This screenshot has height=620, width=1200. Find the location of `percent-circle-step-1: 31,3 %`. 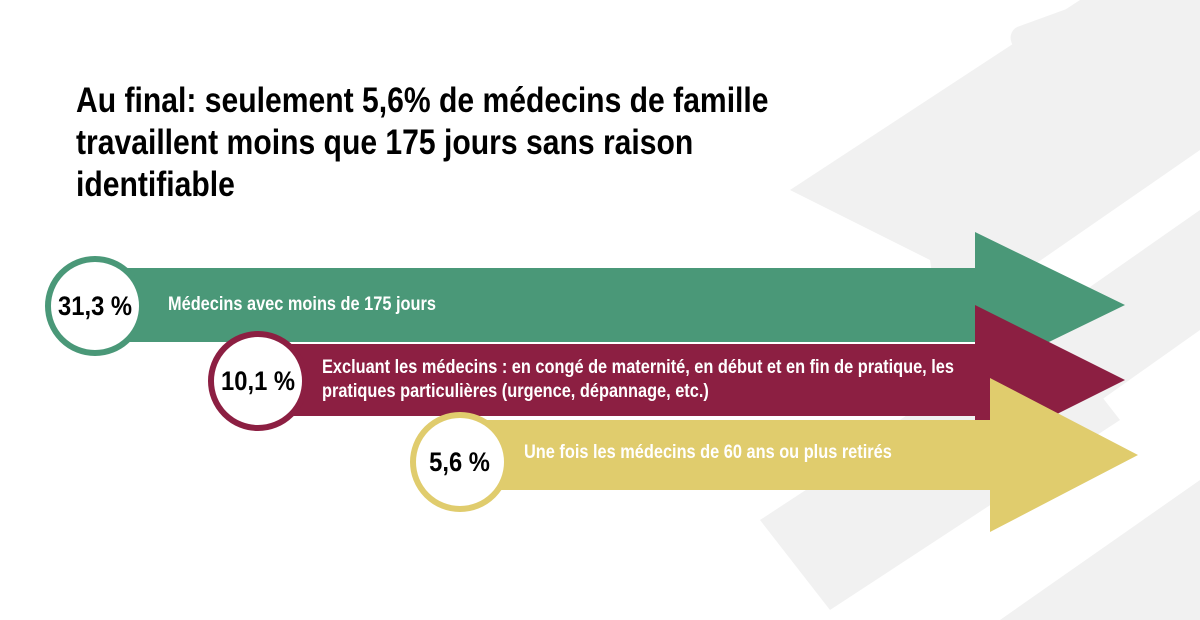

percent-circle-step-1: 31,3 % is located at coordinates (95, 306).